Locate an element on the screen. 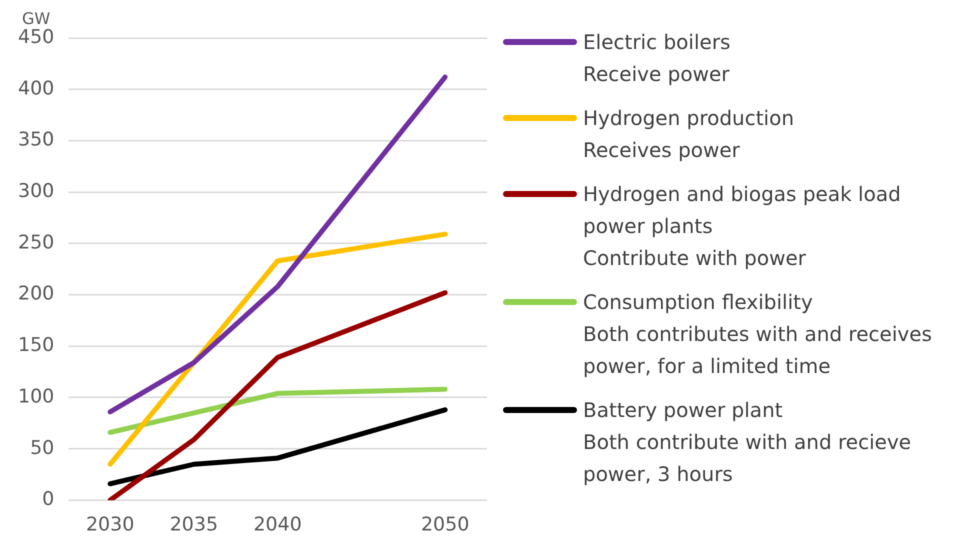 The width and height of the screenshot is (970, 553). legend-label: Electric boilers Receive power is located at coordinates (656, 58).